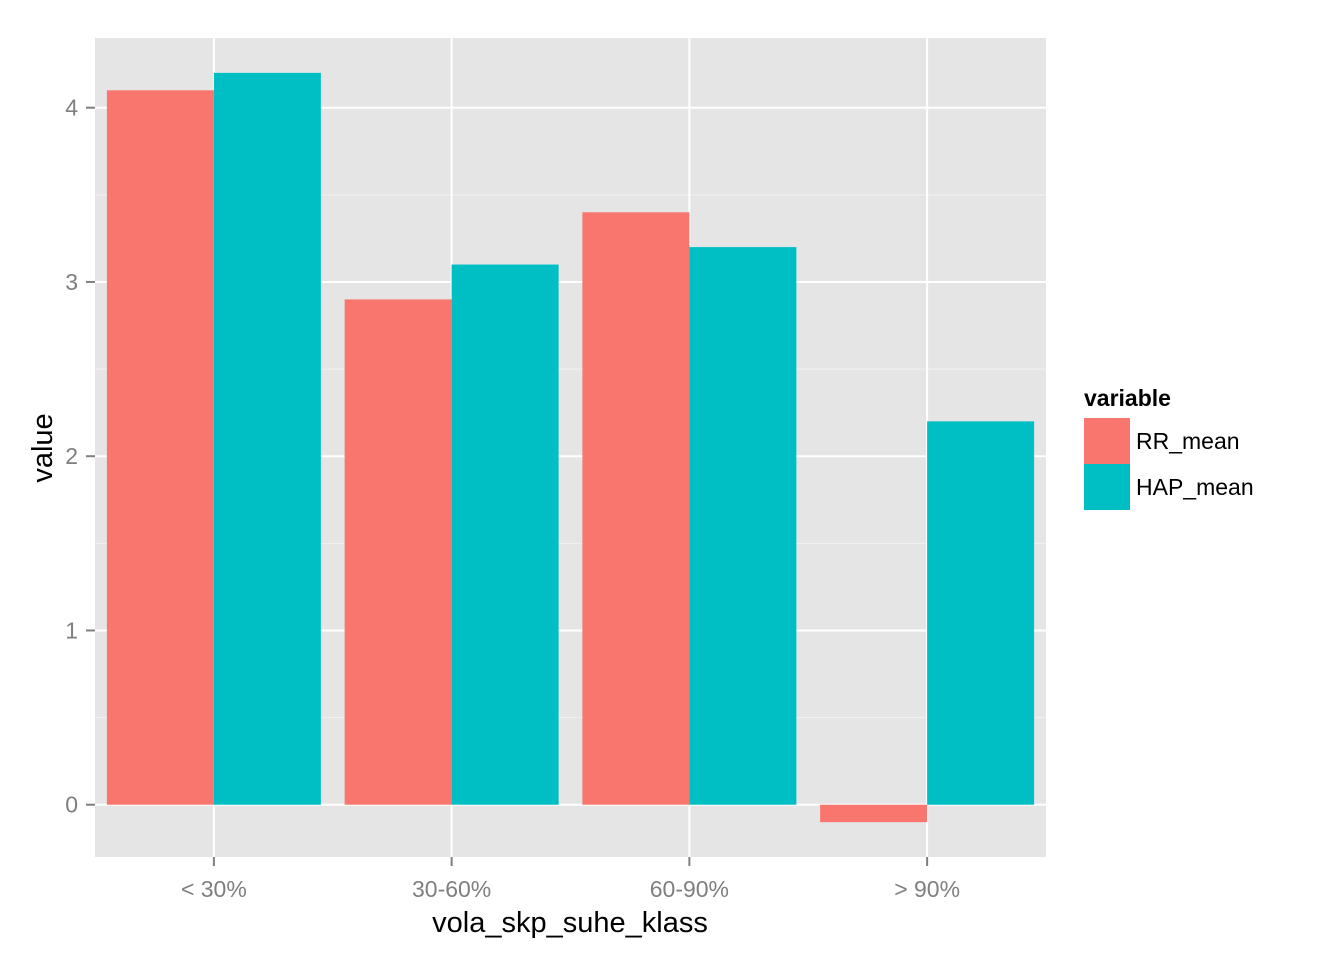 The image size is (1344, 965). Describe the element at coordinates (71, 108) in the screenshot. I see `y-tick-label: 4` at that location.